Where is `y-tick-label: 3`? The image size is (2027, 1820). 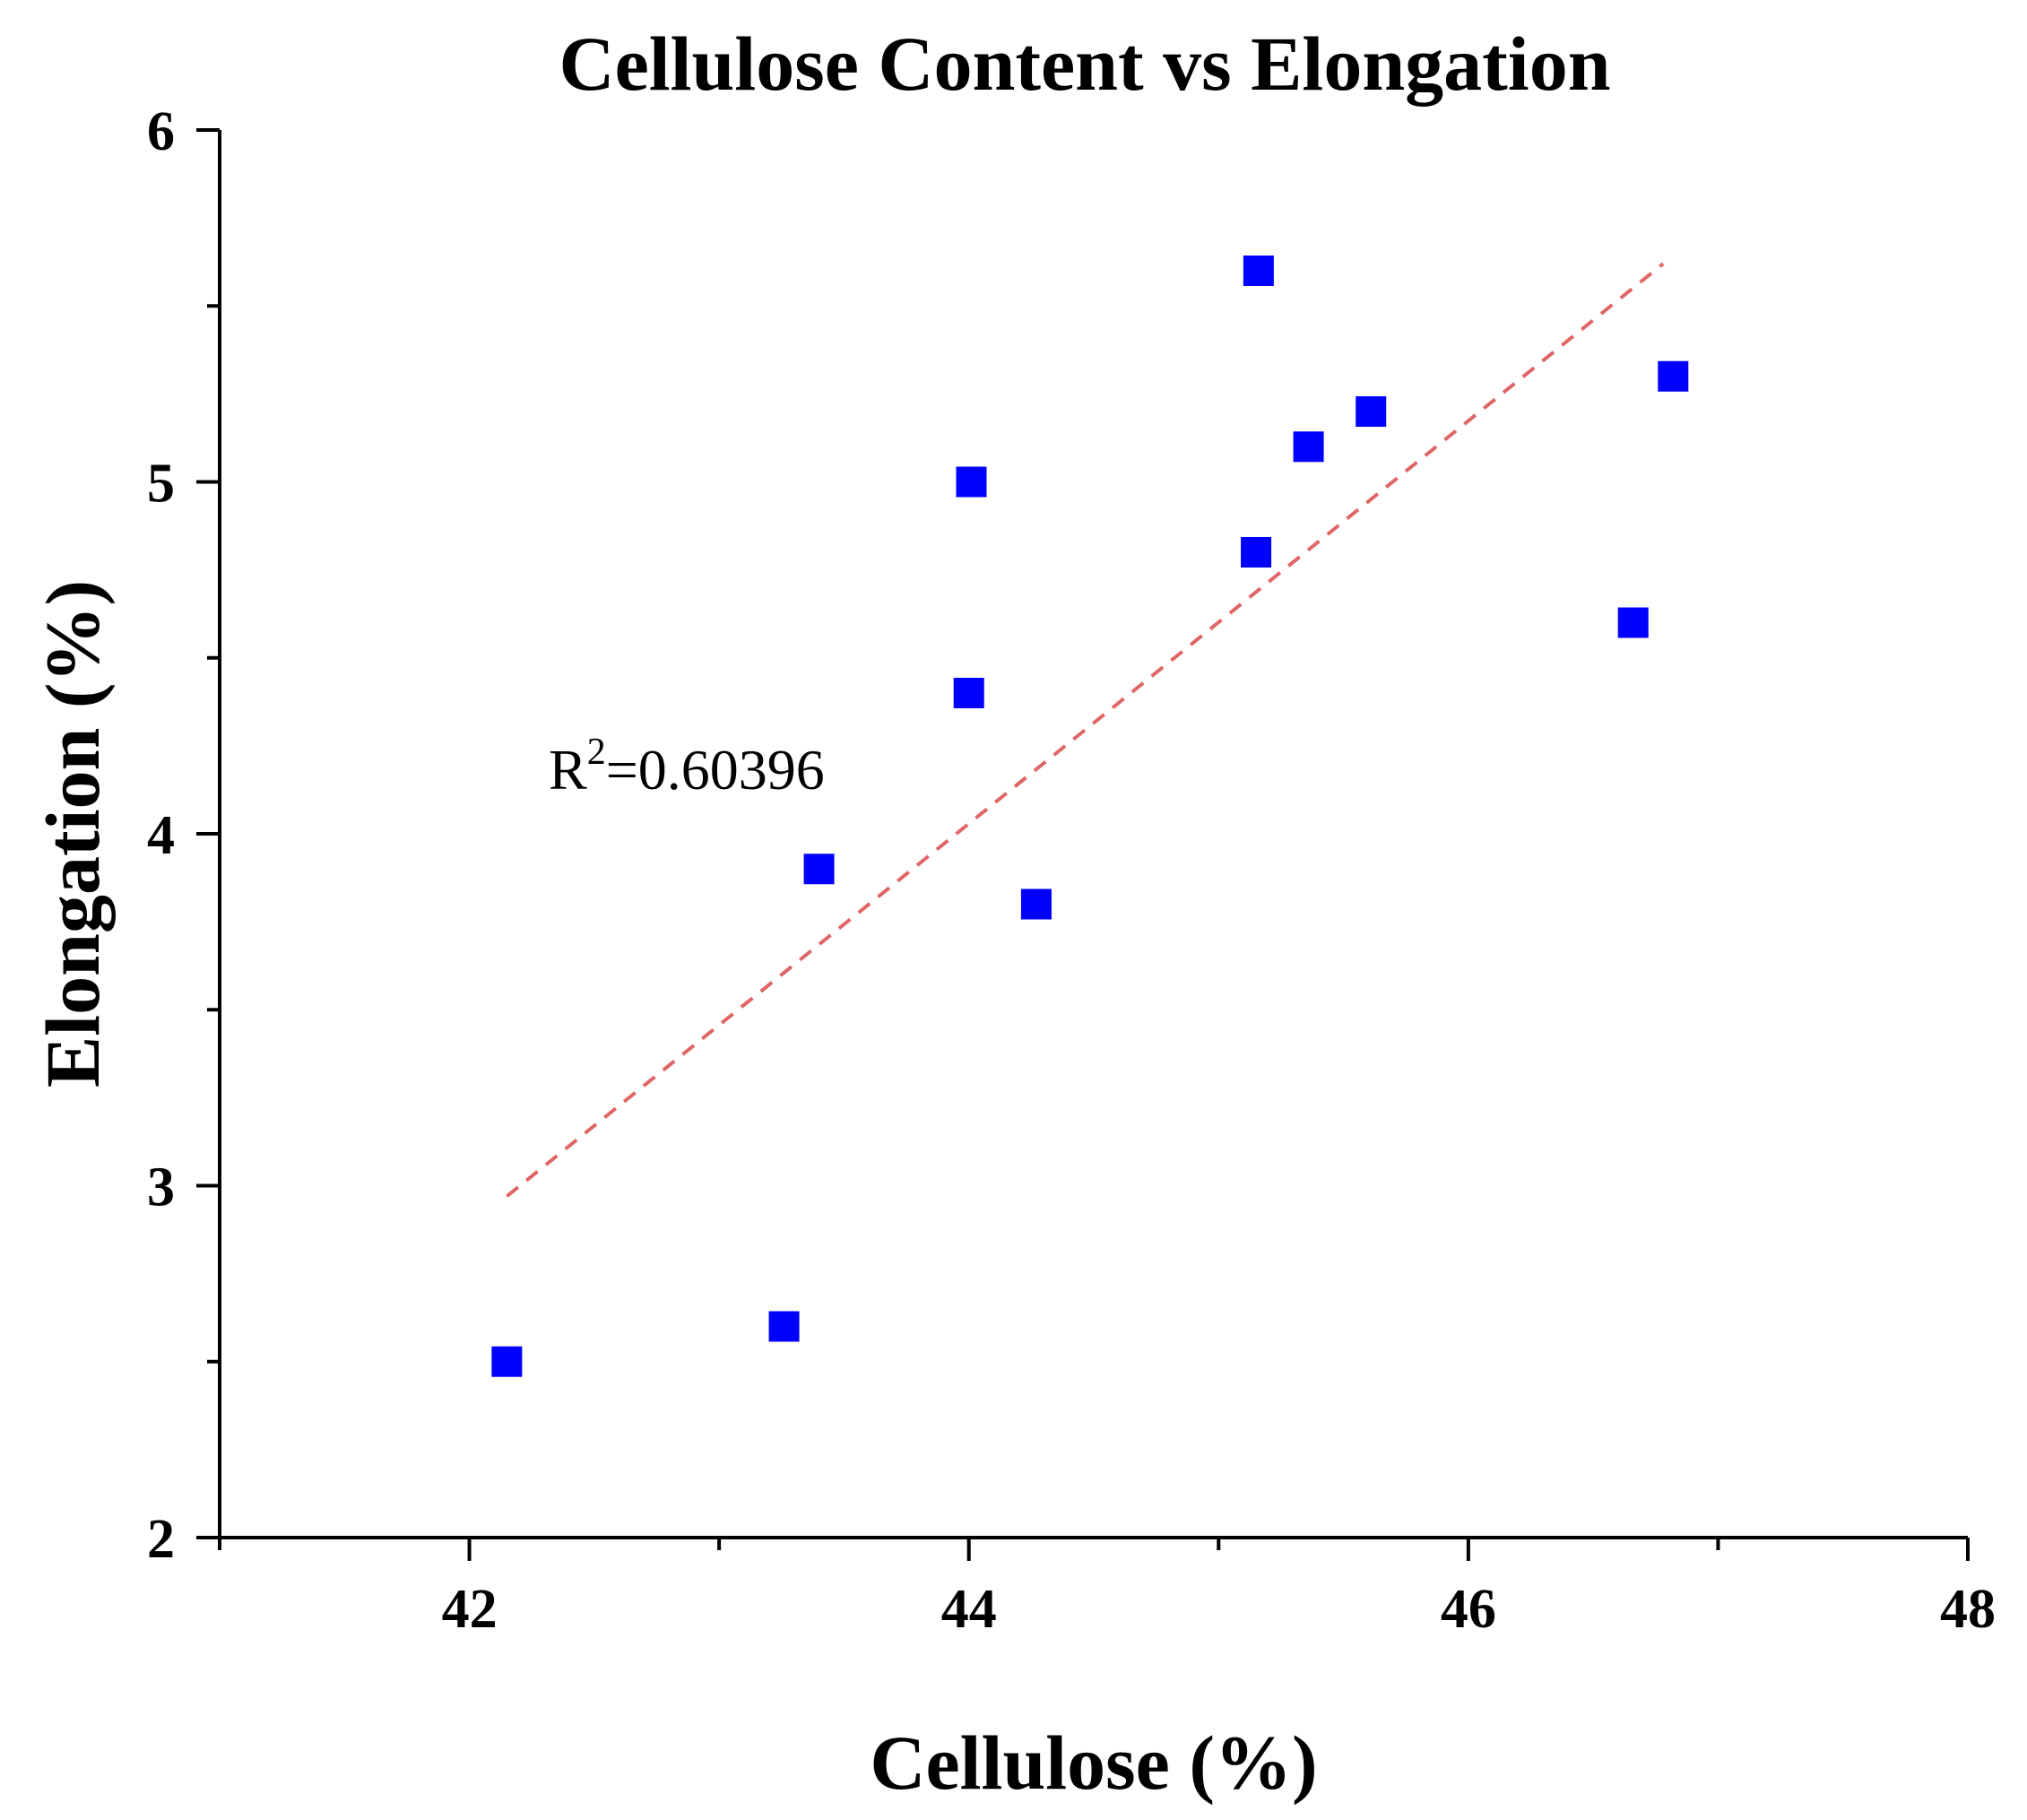 y-tick-label: 3 is located at coordinates (161, 1187).